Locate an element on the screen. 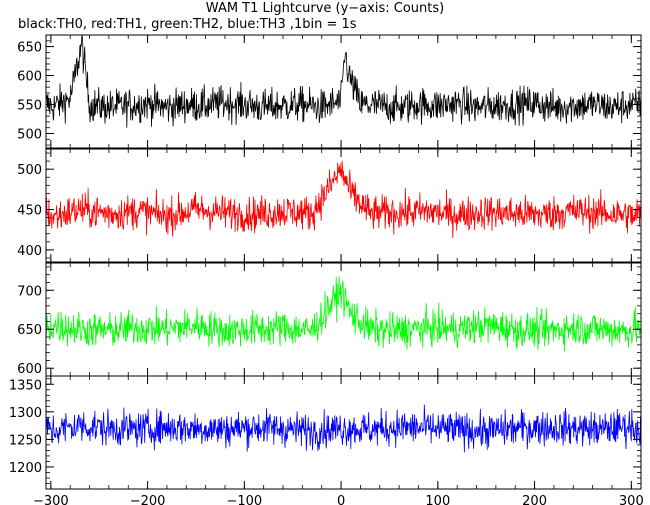 This screenshot has width=650, height=505. x-tick-label: −100 is located at coordinates (244, 499).